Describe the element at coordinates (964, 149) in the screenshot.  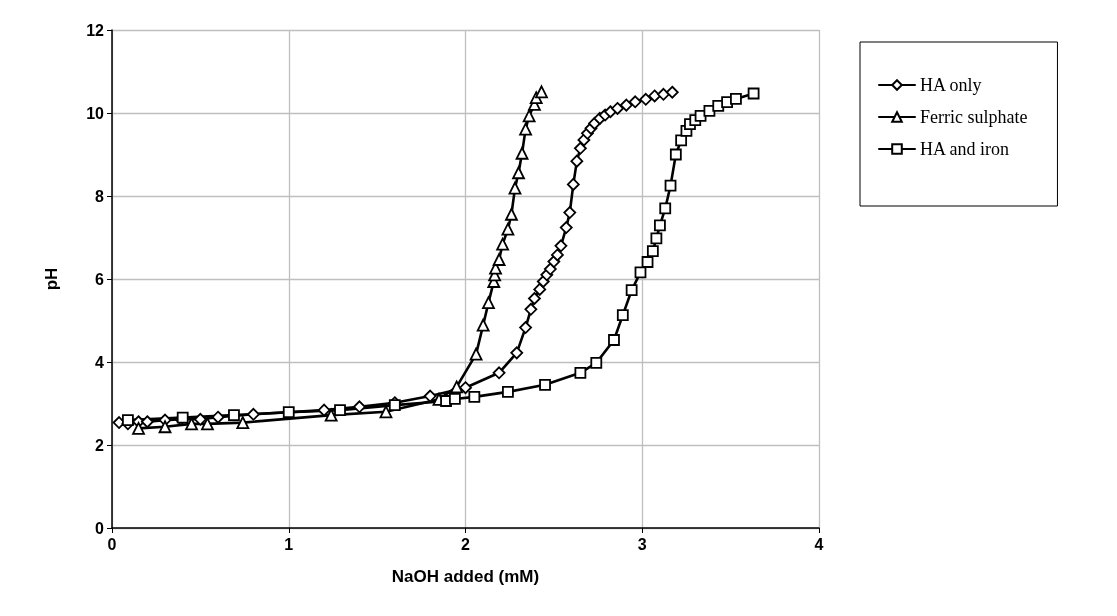
I see `legend-label: HA and iron` at that location.